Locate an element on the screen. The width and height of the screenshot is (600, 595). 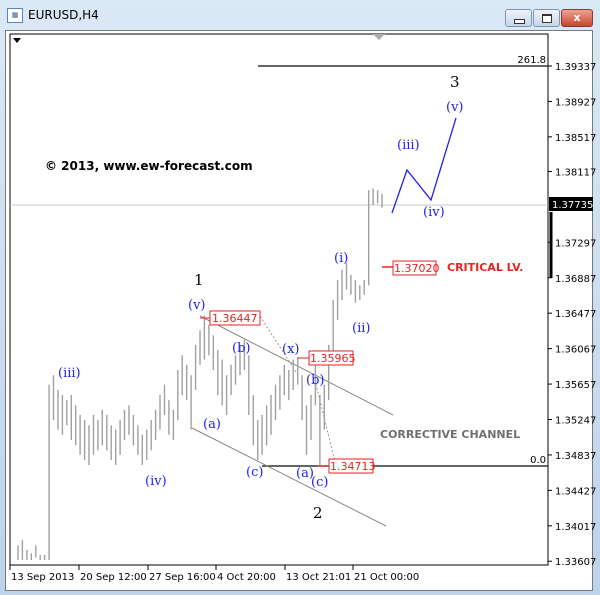
y-tick-label: 1.39337 is located at coordinates (575, 67).